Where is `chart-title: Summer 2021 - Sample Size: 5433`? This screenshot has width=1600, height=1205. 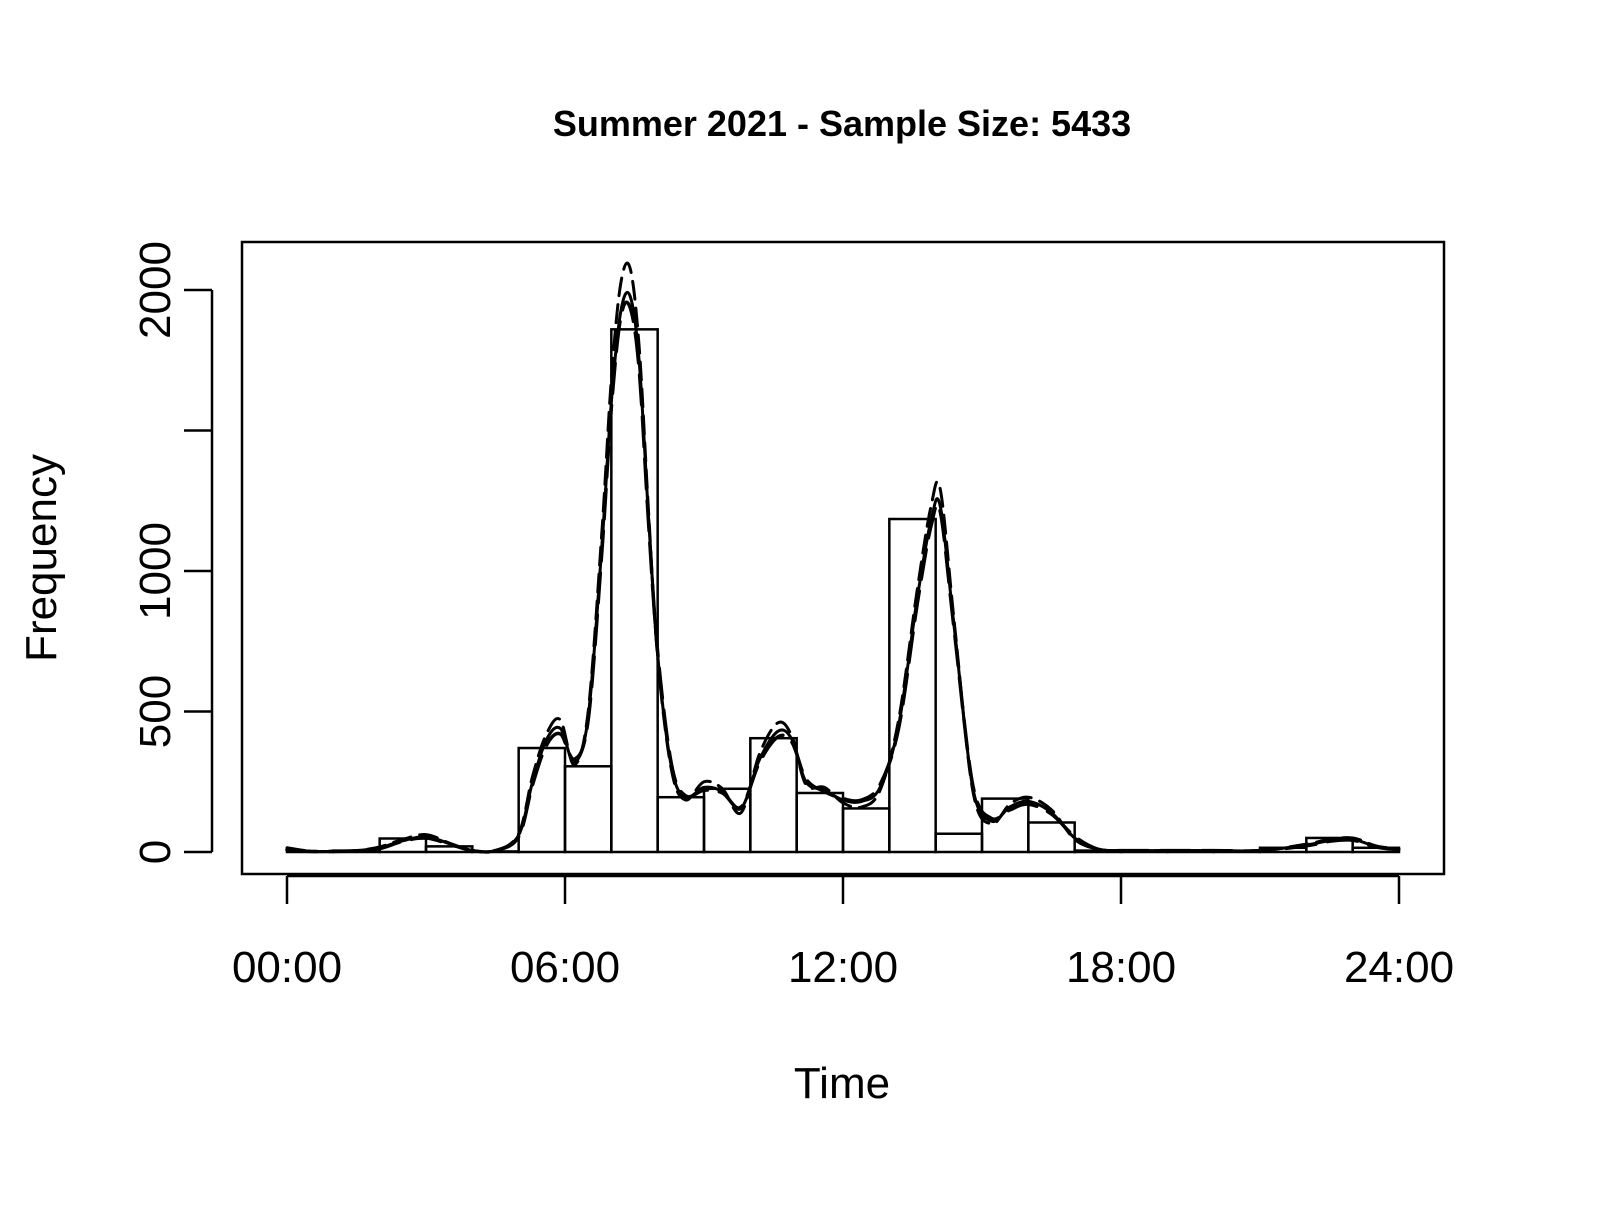
chart-title: Summer 2021 - Sample Size: 5433 is located at coordinates (842, 123).